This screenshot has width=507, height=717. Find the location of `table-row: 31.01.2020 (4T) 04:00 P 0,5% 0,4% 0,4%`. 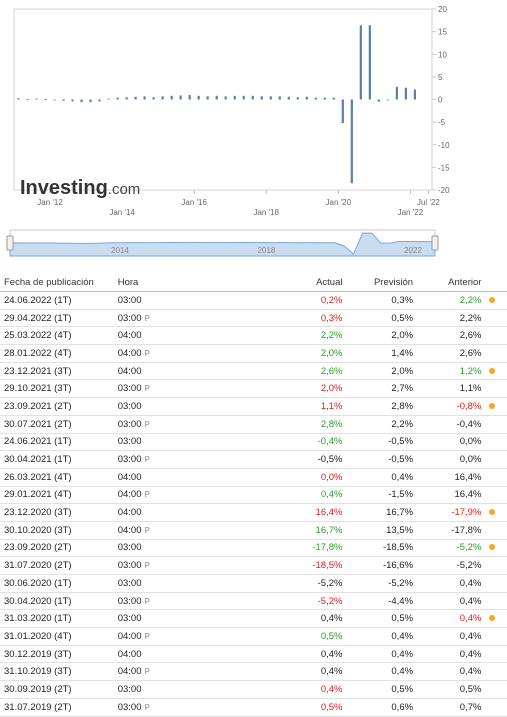

table-row: 31.01.2020 (4T) 04:00 P 0,5% 0,4% 0,4% is located at coordinates (253, 636).